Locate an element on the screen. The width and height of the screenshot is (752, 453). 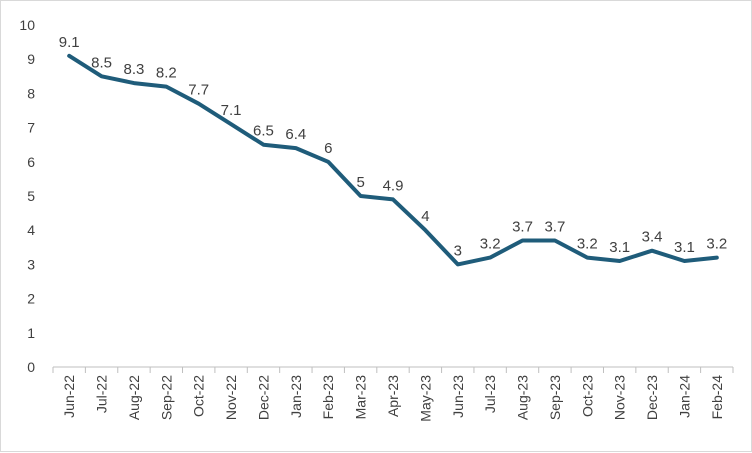
x-tick-label: May-23 is located at coordinates (425, 398).